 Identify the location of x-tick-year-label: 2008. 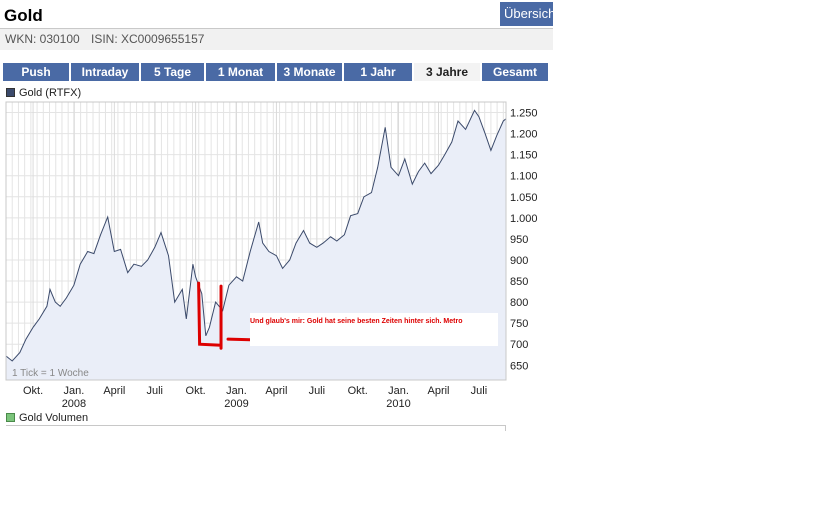
(74, 404).